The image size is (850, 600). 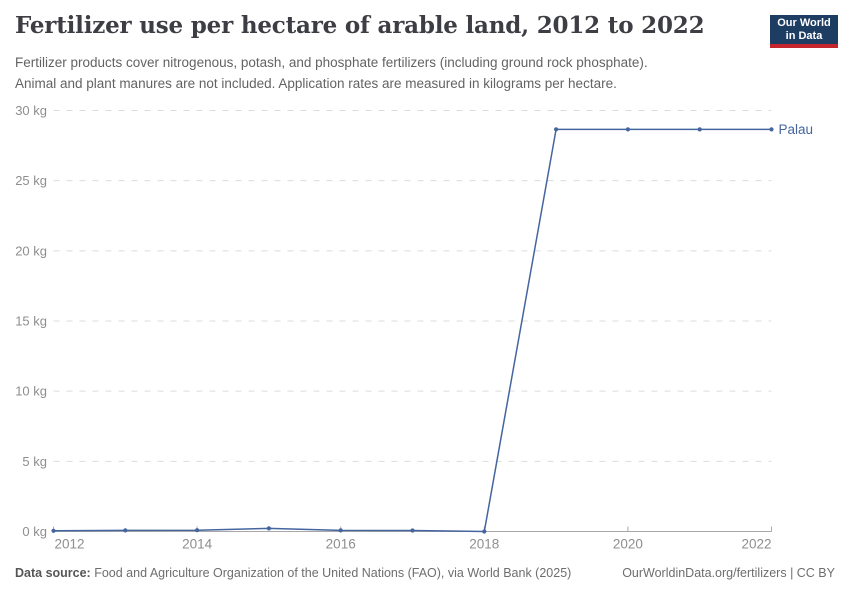 I want to click on series-end-label: Palau, so click(x=796, y=129).